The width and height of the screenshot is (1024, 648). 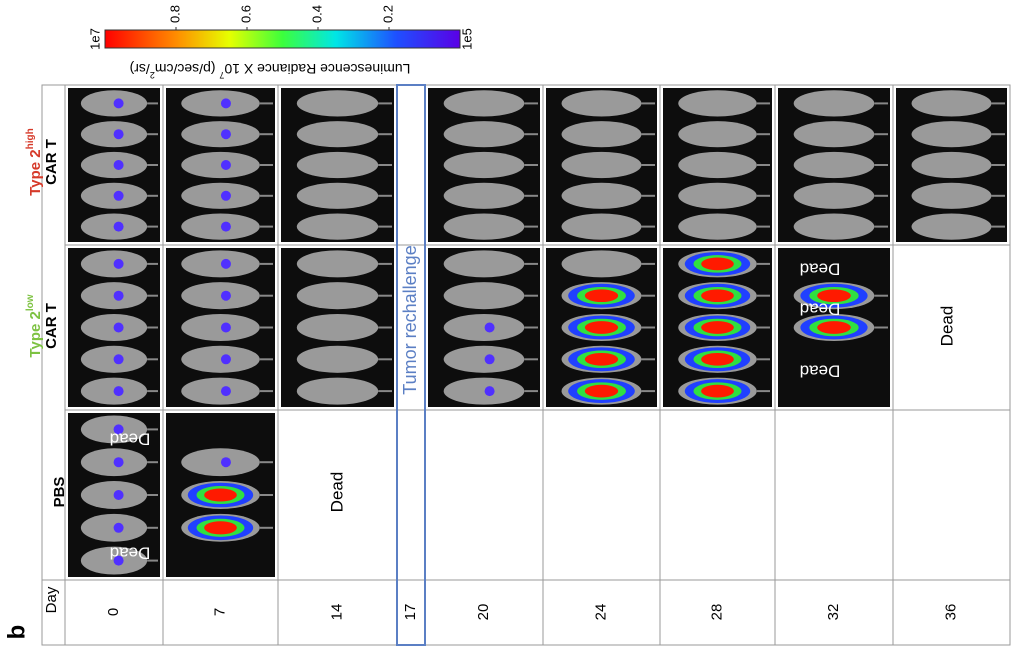 What do you see at coordinates (387, 14) in the screenshot?
I see `colorbar-tick-label: 0.2` at bounding box center [387, 14].